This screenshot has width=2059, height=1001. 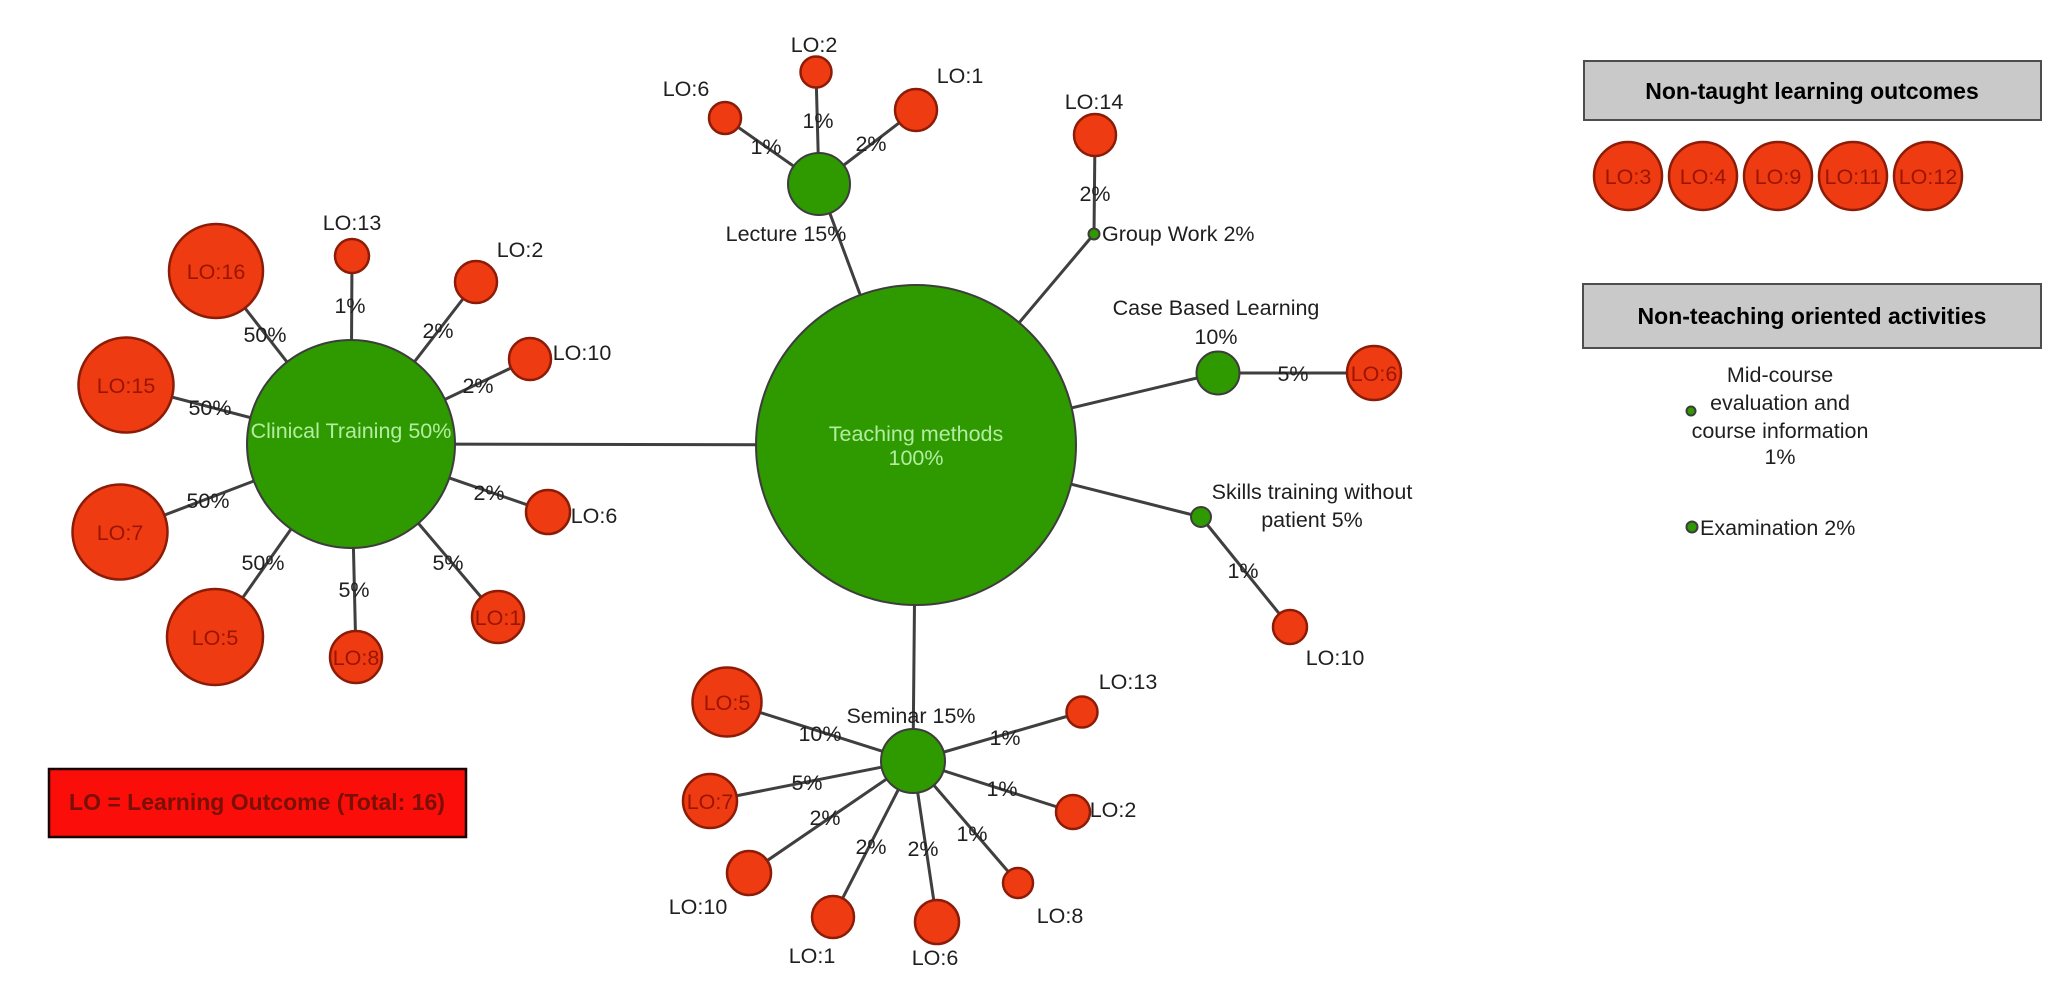 I want to click on svg-text: LO:15, so click(x=126, y=386).